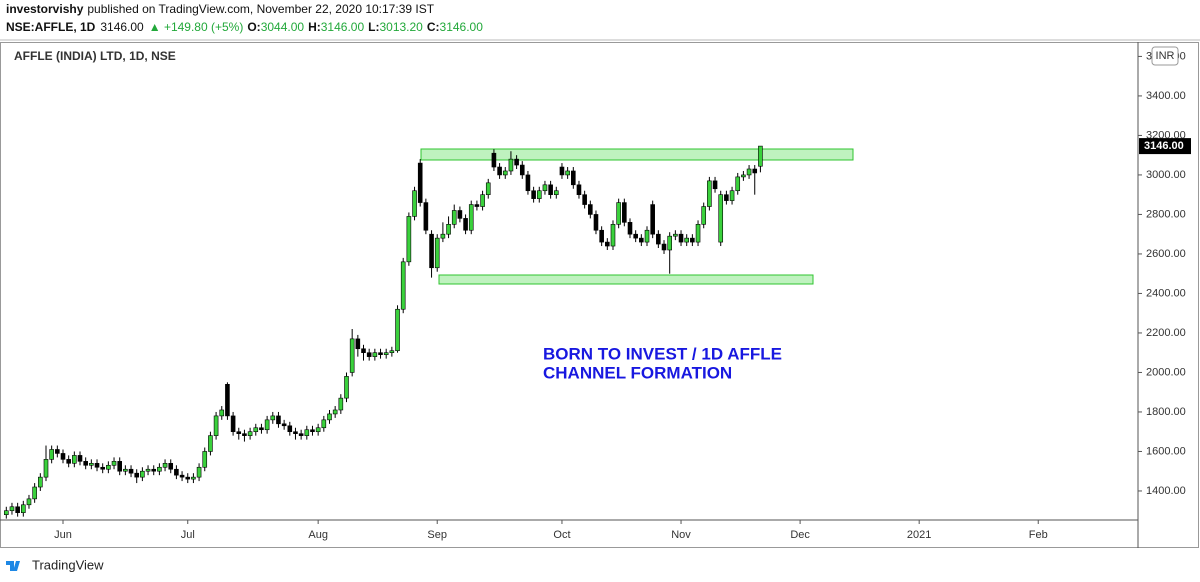  What do you see at coordinates (122, 27) in the screenshot?
I see `last-price: 3146.00` at bounding box center [122, 27].